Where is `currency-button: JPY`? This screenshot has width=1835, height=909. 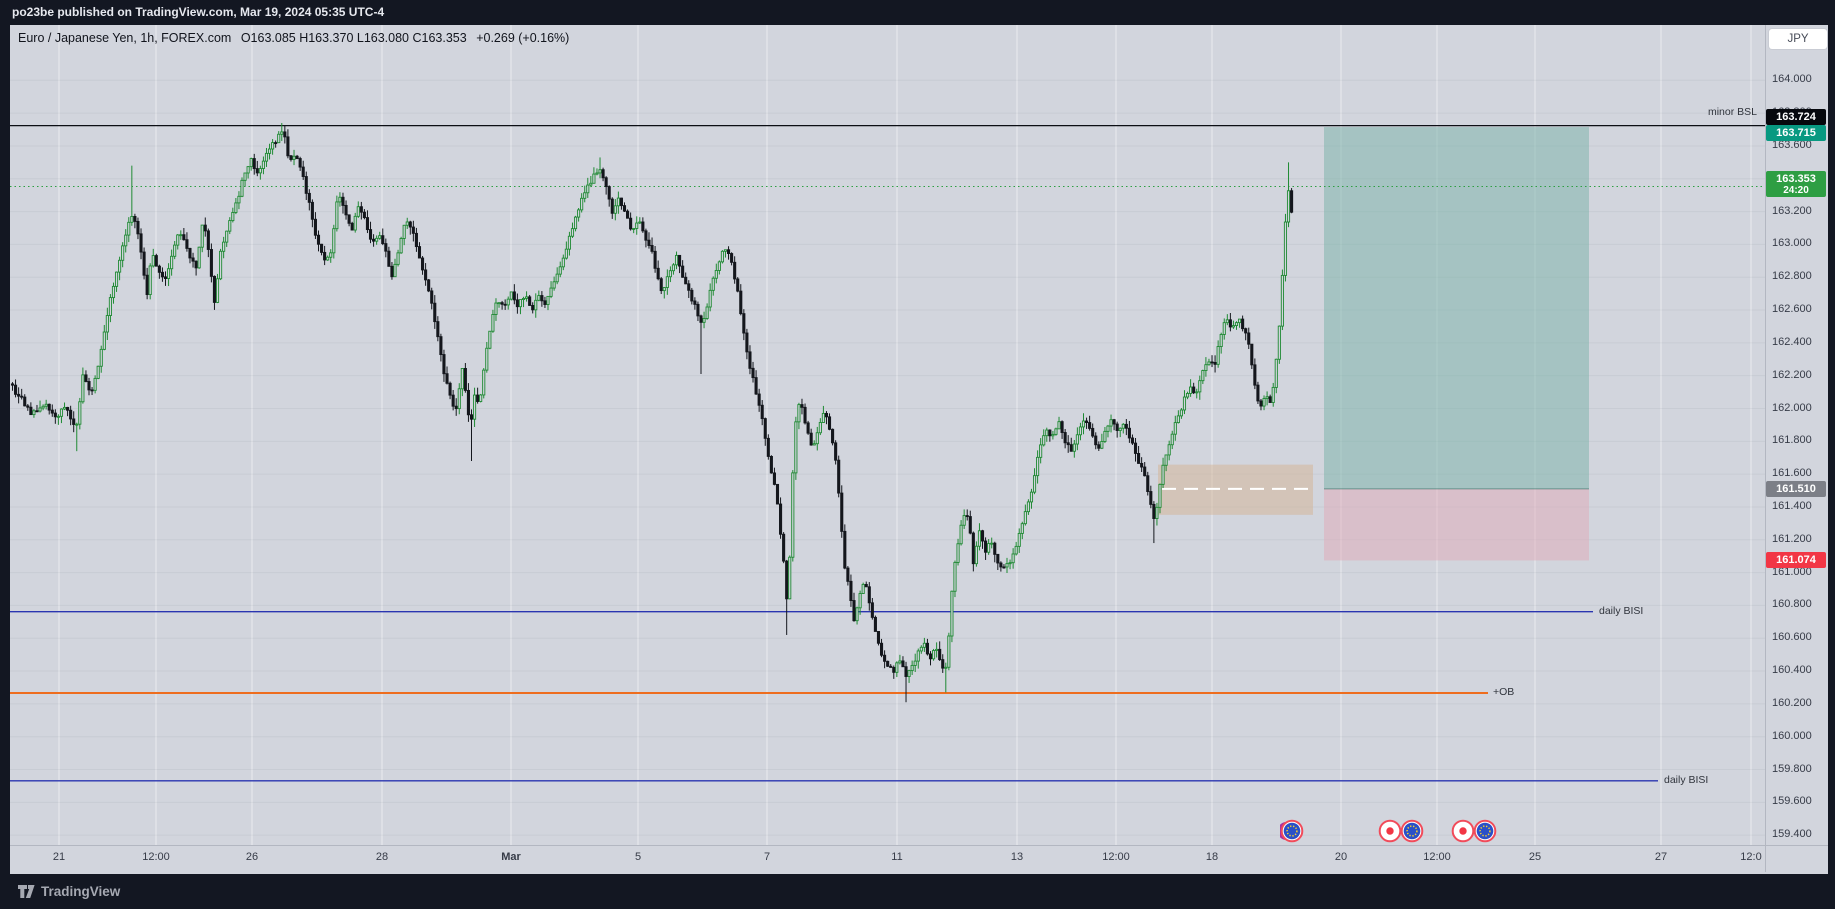 currency-button: JPY is located at coordinates (1798, 39).